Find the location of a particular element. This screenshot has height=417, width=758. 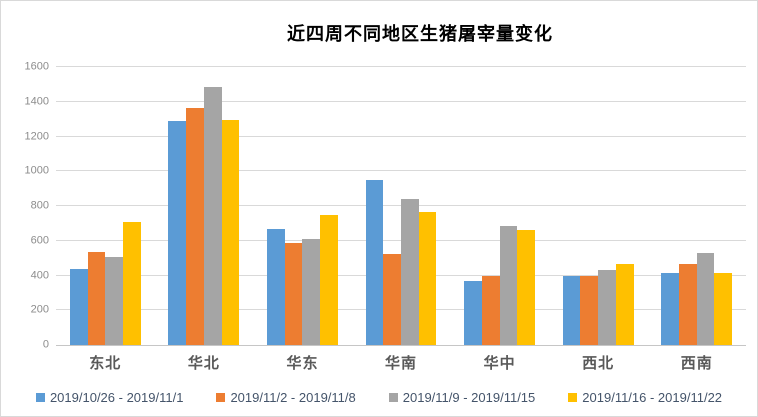

x-axis: 东北 华北 华东 华南 华中 西北 西南 is located at coordinates (401, 362).